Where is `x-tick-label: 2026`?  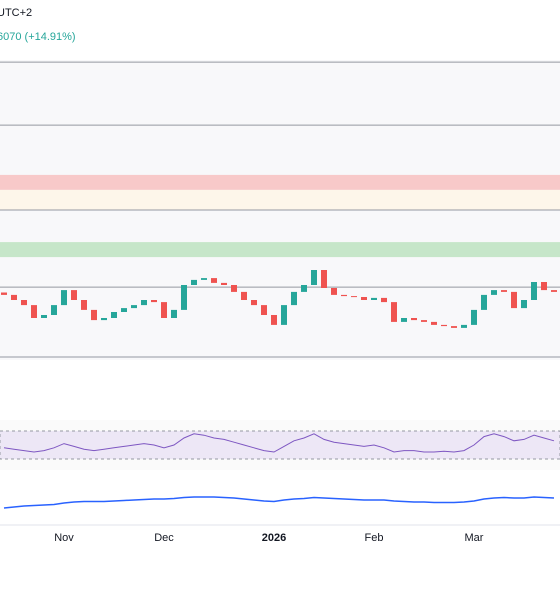 x-tick-label: 2026 is located at coordinates (274, 538).